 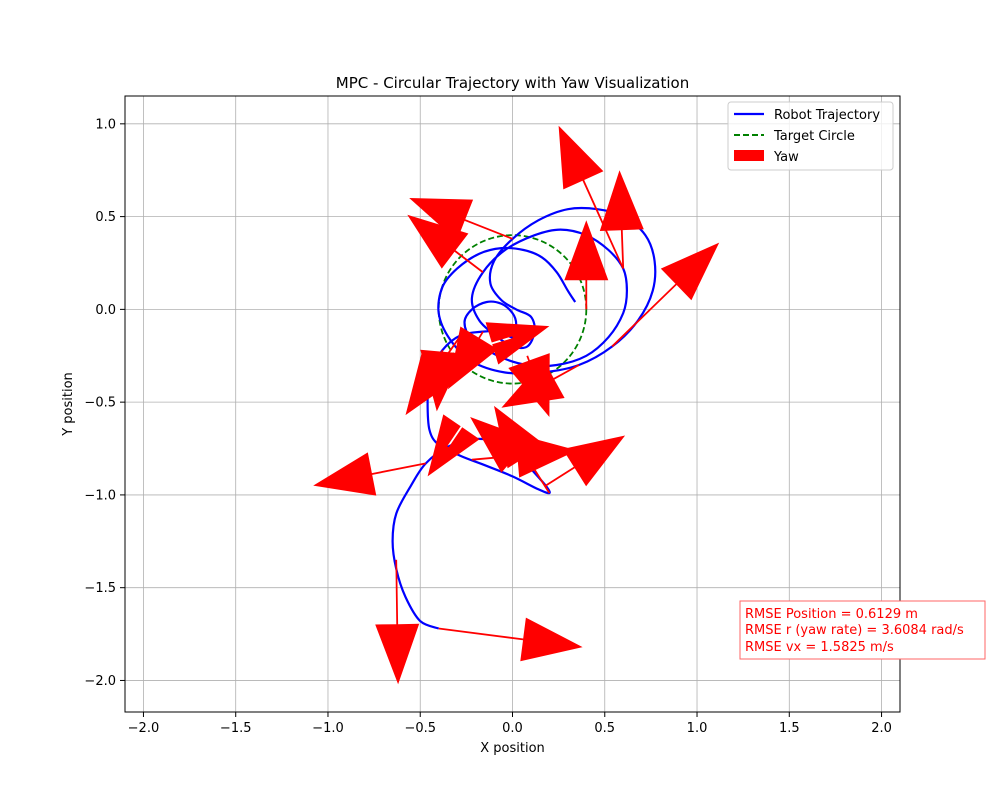 I want to click on x-tick-label: 2.0, so click(x=881, y=728).